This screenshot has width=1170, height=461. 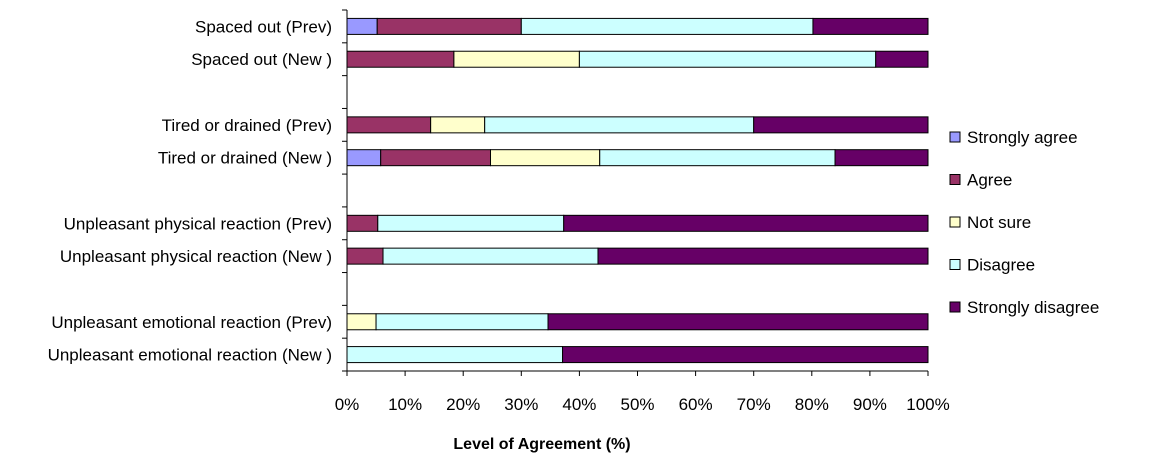 I want to click on x-axis-title: Level of Agreement (%), so click(x=541, y=444).